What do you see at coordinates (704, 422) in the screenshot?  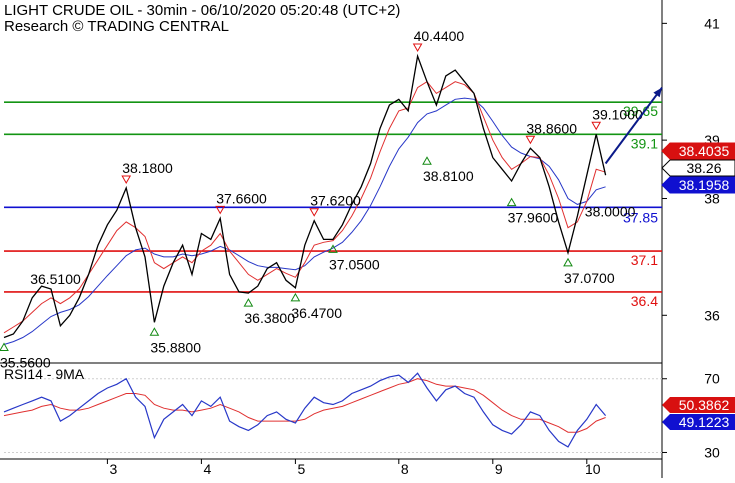 I see `rsi-badge-label: 49.1223` at bounding box center [704, 422].